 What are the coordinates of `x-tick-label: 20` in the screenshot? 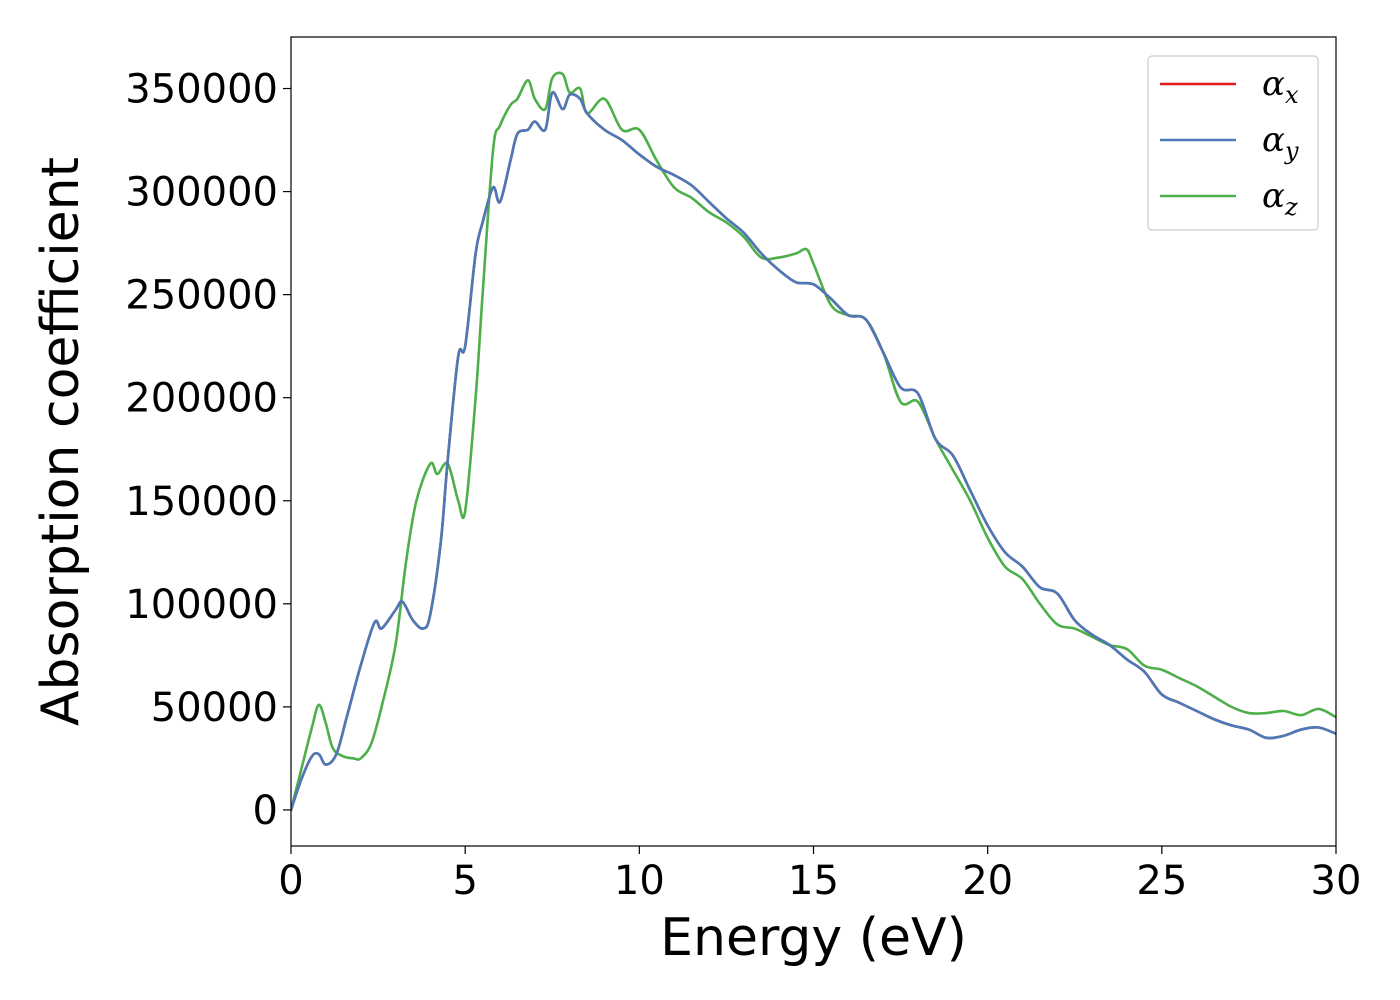 It's located at (987, 881).